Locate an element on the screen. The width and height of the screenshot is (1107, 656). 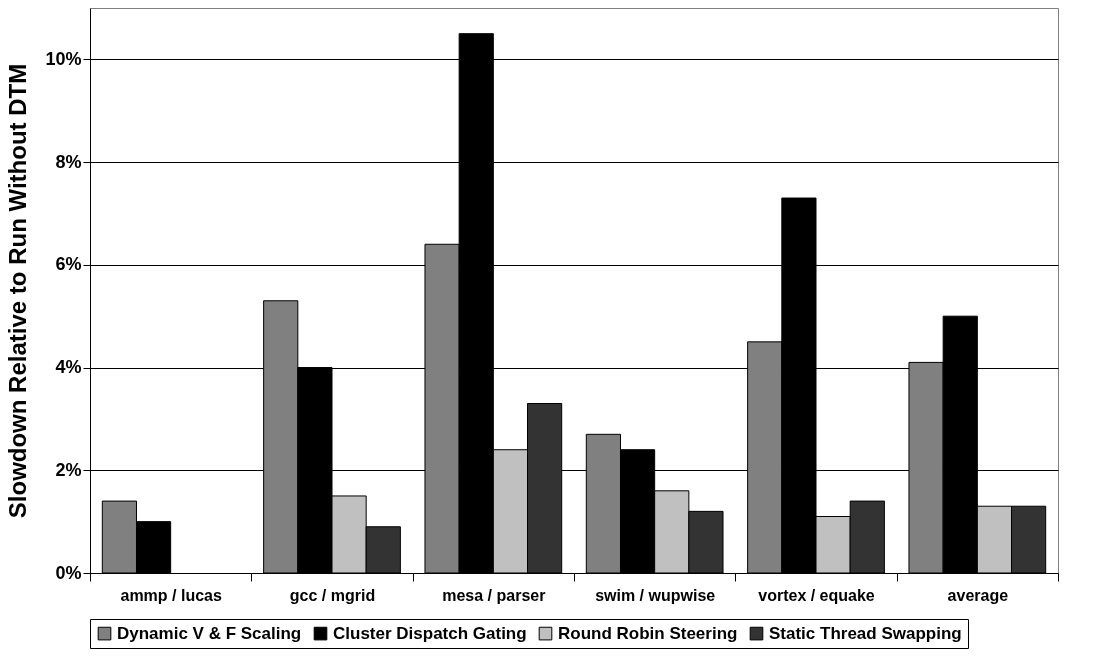
x-tick-label: ammp / lucas is located at coordinates (171, 595).